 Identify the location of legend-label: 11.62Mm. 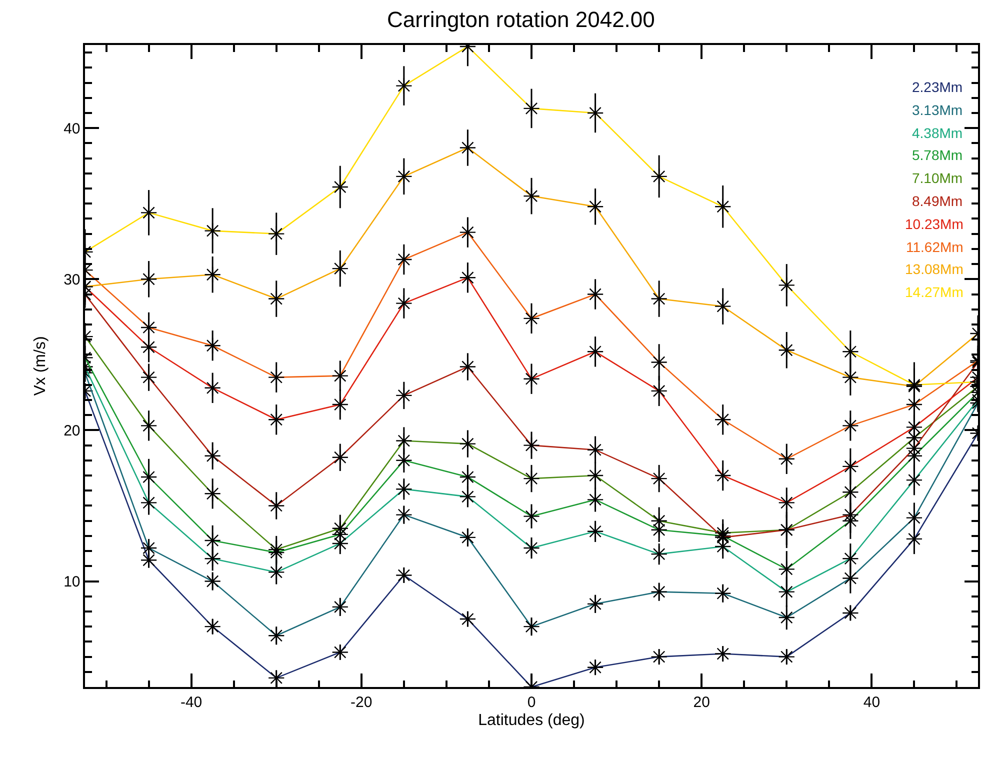
(935, 247).